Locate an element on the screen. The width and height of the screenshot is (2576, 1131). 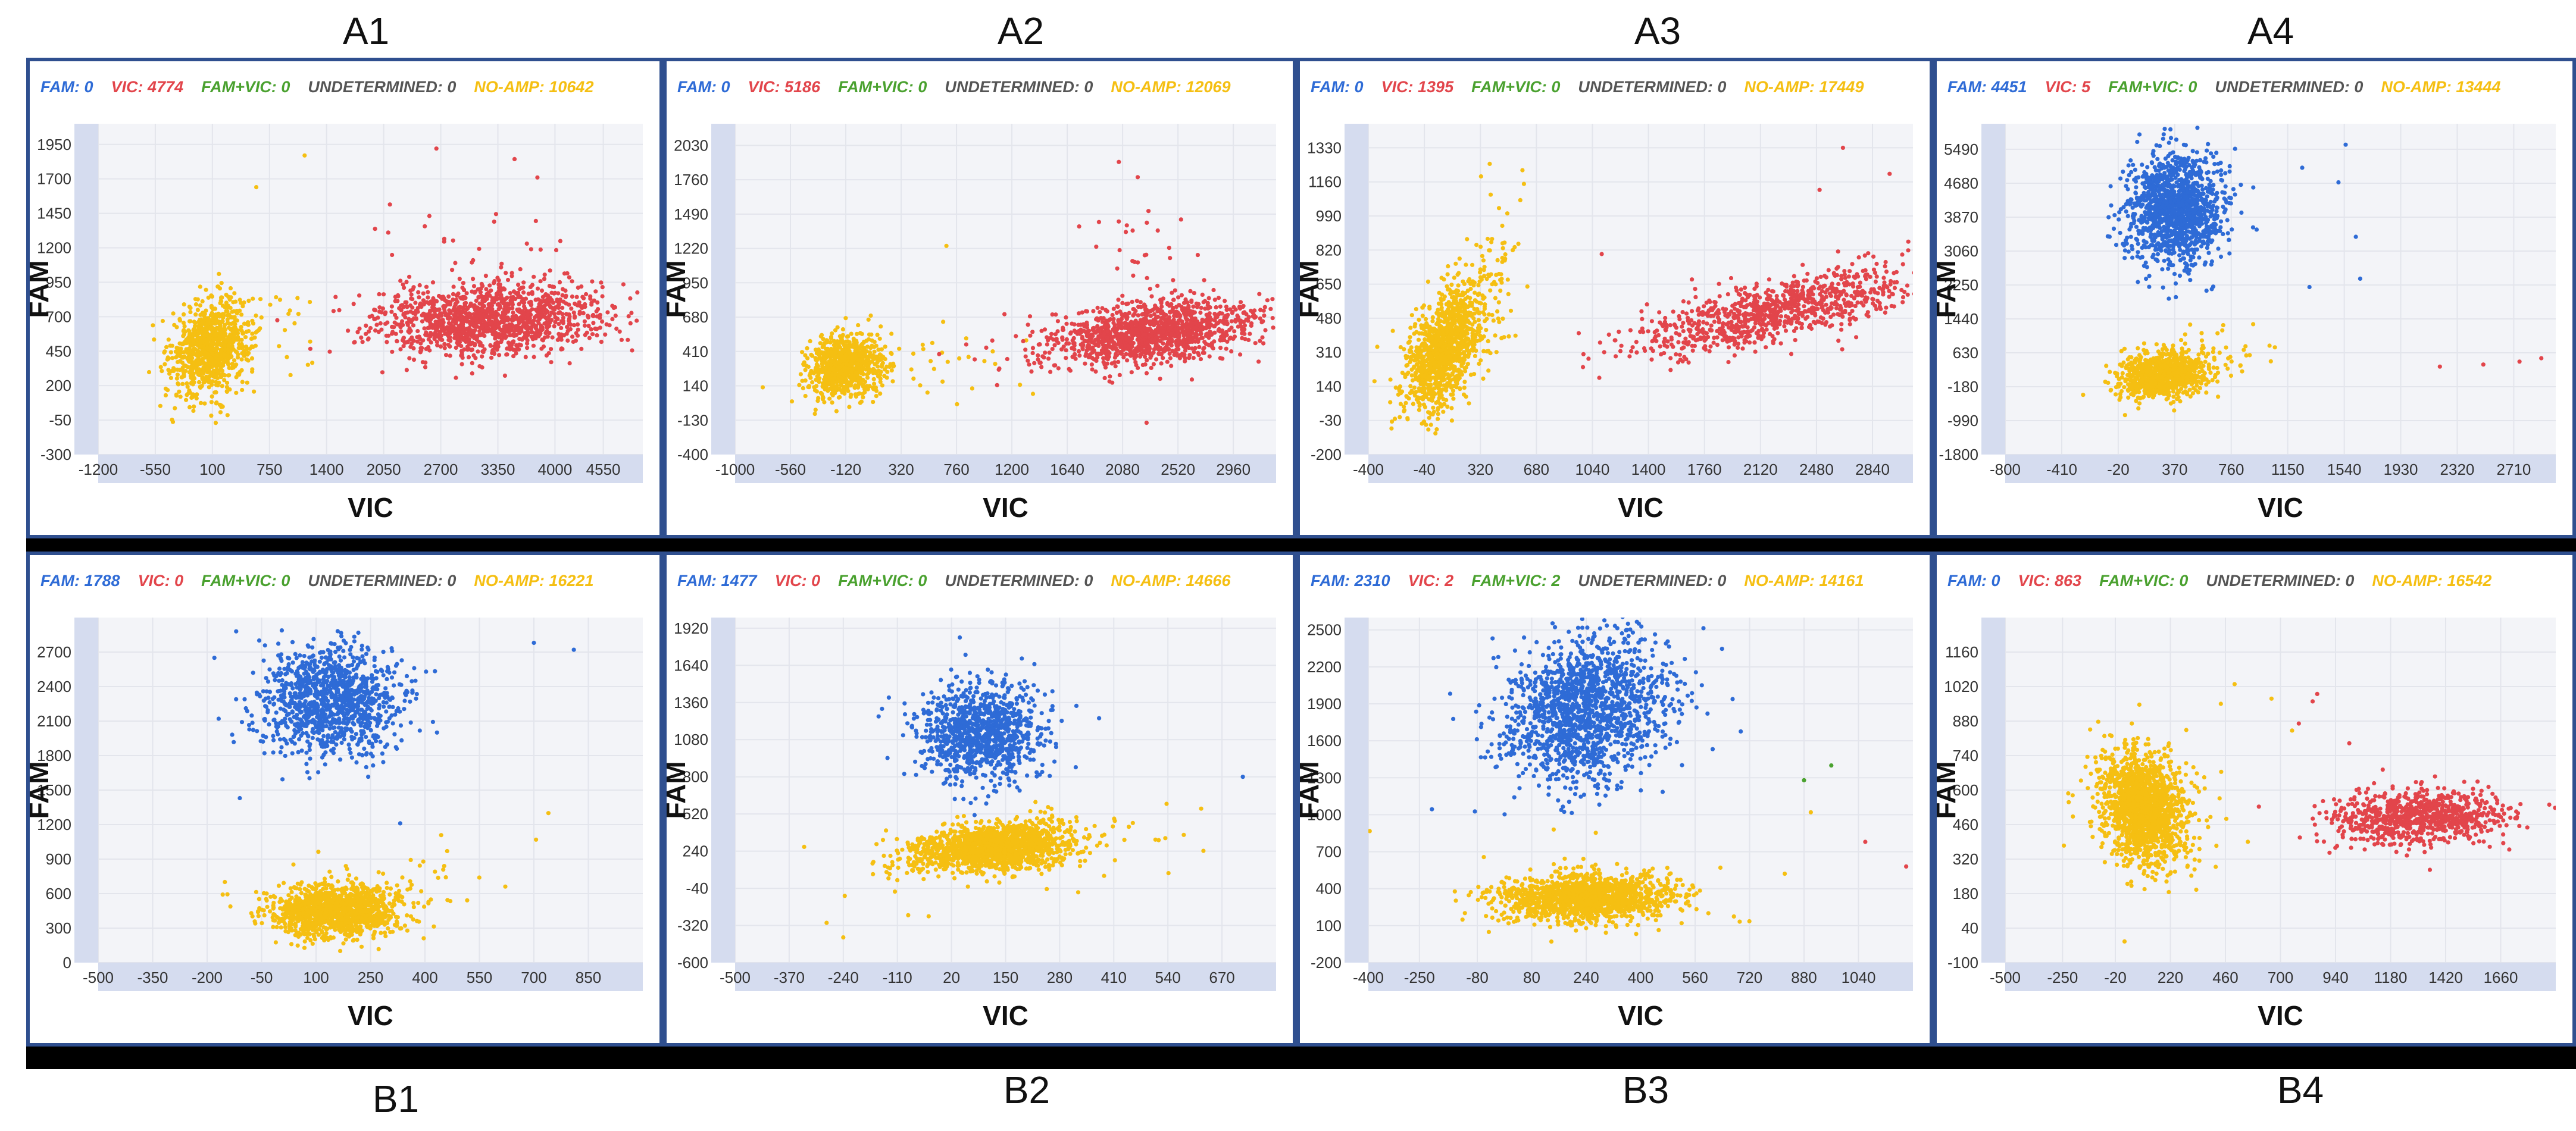
x-tick-label: 4000 is located at coordinates (554, 469).